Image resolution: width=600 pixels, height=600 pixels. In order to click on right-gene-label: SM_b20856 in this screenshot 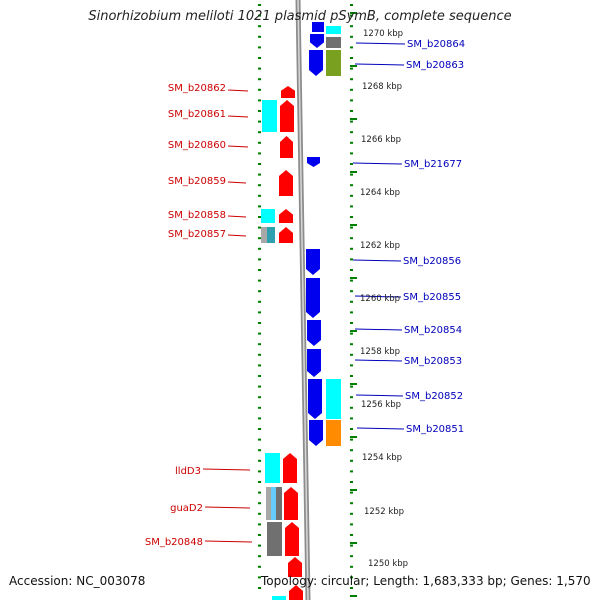, I will do `click(432, 261)`.